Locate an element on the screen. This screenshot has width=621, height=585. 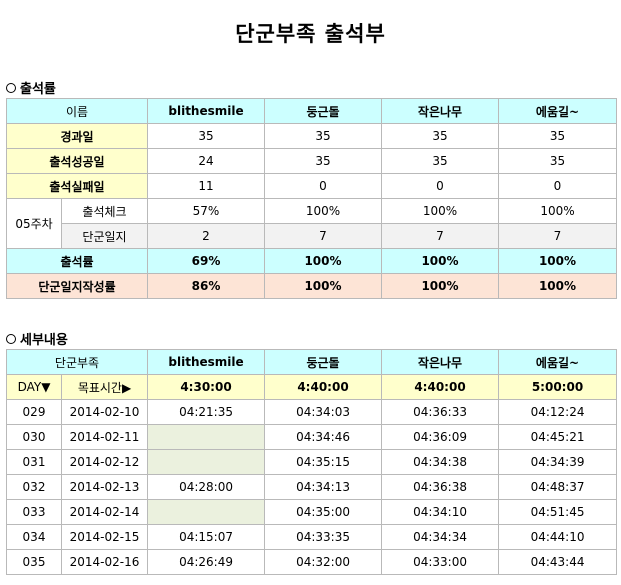
header-cell: 둥근돌 is located at coordinates (323, 362).